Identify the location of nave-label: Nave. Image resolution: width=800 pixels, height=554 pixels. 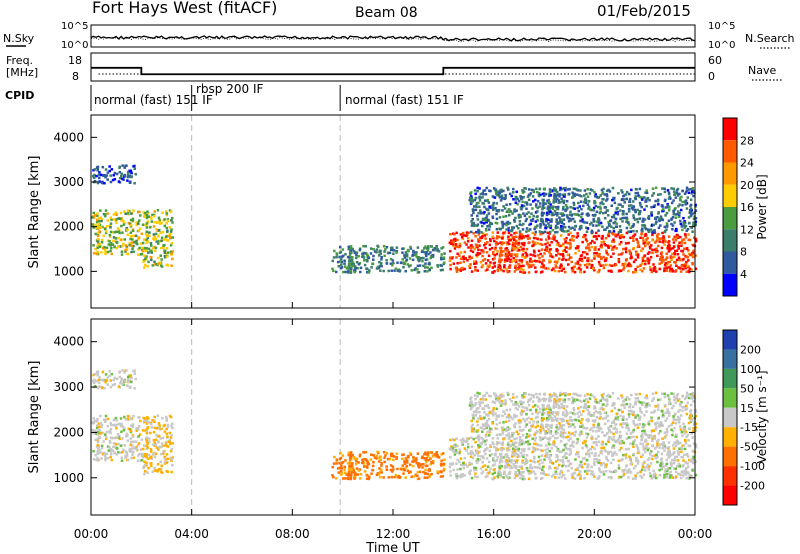
(762, 70).